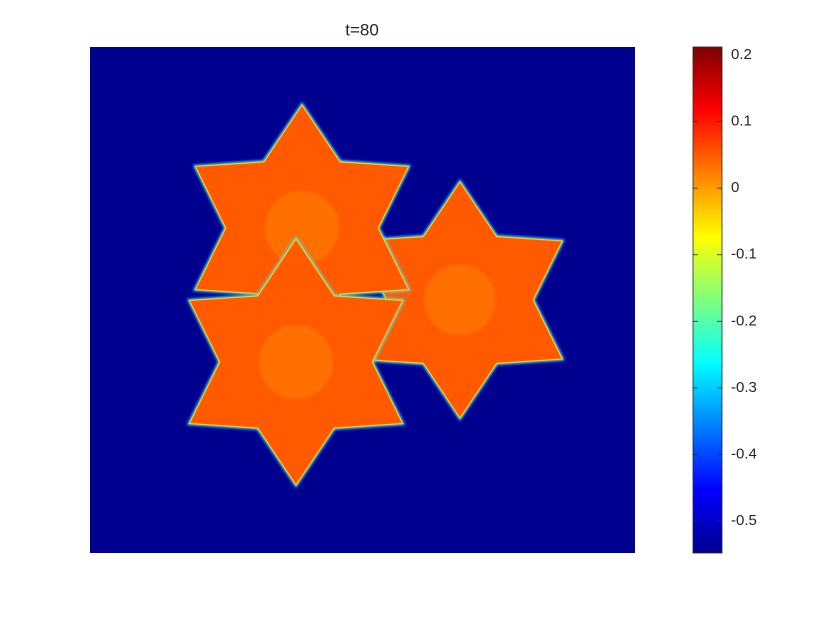 The image size is (830, 623). What do you see at coordinates (735, 187) in the screenshot?
I see `colorbar-tick-label: 0` at bounding box center [735, 187].